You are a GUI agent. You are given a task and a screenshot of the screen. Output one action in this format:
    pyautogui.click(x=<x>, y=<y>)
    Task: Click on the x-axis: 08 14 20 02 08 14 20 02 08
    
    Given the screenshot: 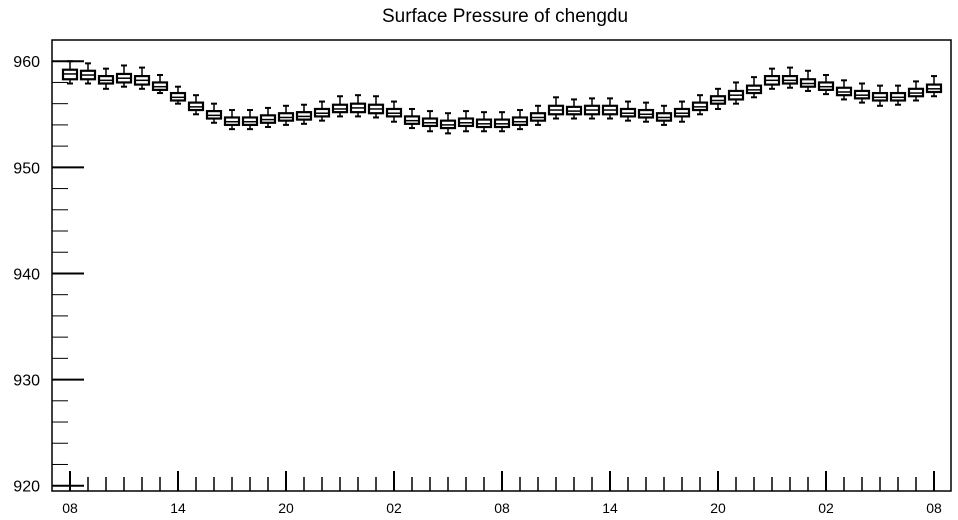 What is the action you would take?
    pyautogui.click(x=502, y=493)
    